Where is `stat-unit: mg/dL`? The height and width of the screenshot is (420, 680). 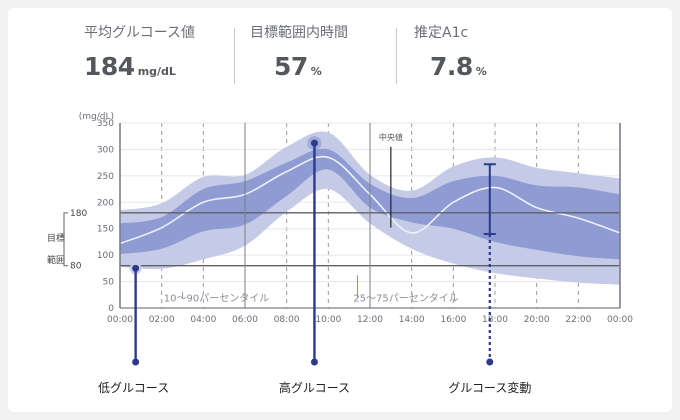 stat-unit: mg/dL is located at coordinates (156, 71).